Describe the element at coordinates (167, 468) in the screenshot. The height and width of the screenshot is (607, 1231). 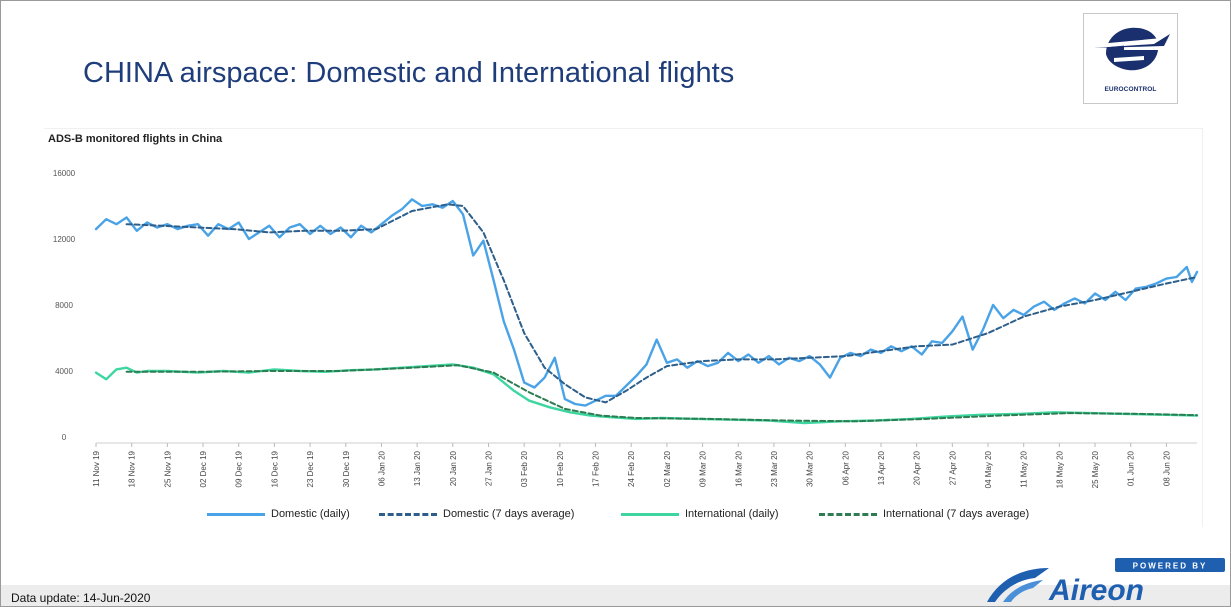
I see `x-tick-label: 25 Nov 19` at that location.